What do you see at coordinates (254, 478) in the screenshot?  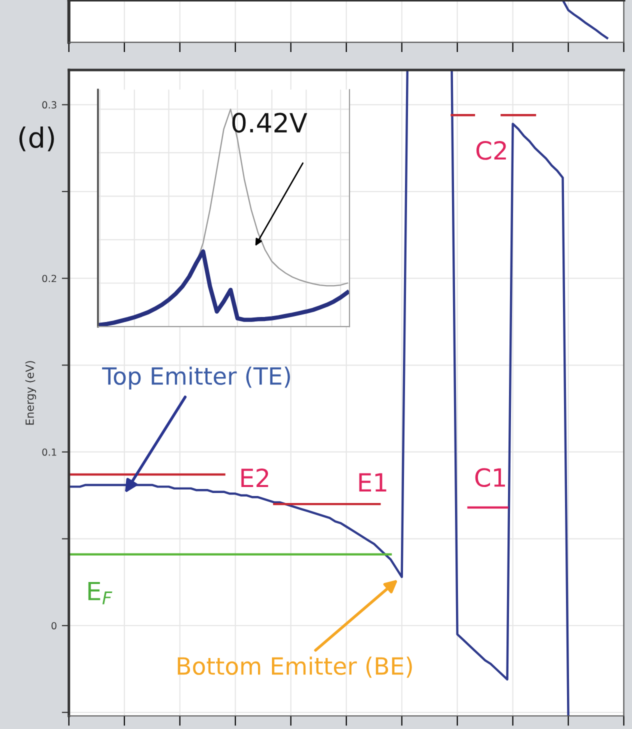 I see `annotation: E2` at bounding box center [254, 478].